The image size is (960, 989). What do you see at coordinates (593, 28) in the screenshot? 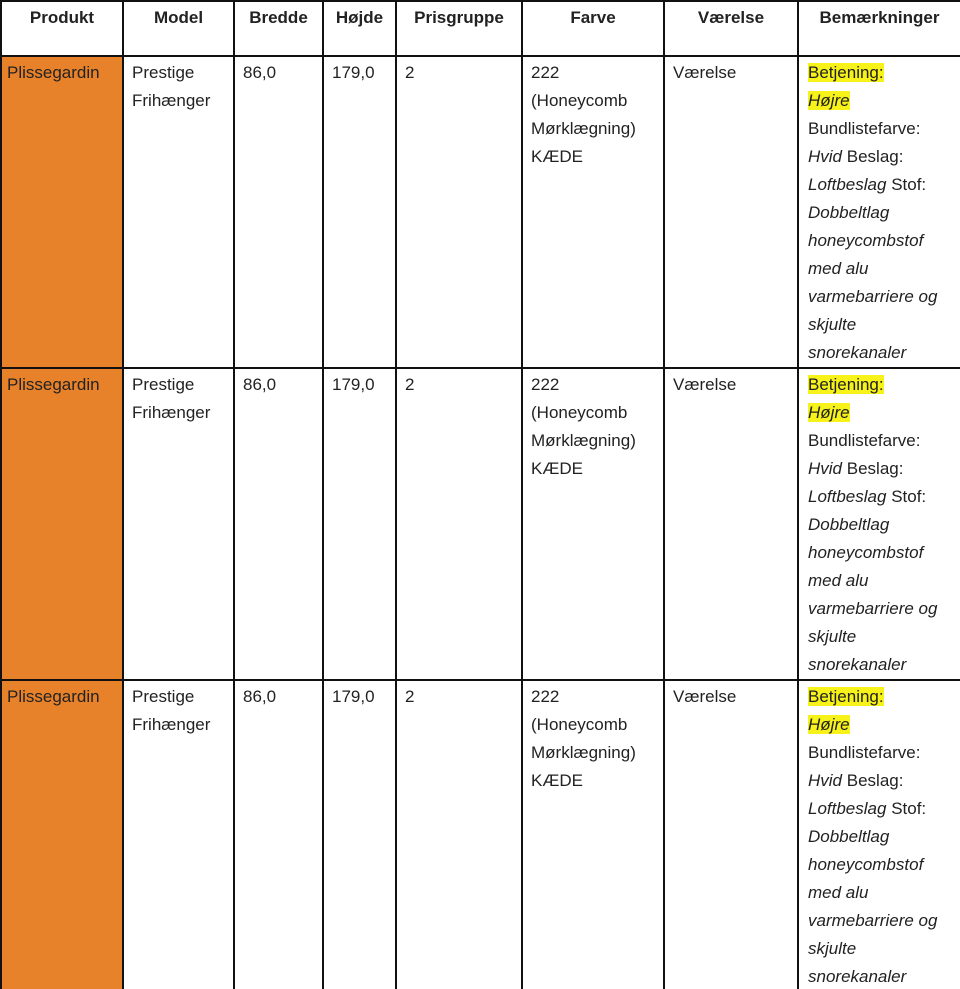
I see `column-header: Farve` at bounding box center [593, 28].